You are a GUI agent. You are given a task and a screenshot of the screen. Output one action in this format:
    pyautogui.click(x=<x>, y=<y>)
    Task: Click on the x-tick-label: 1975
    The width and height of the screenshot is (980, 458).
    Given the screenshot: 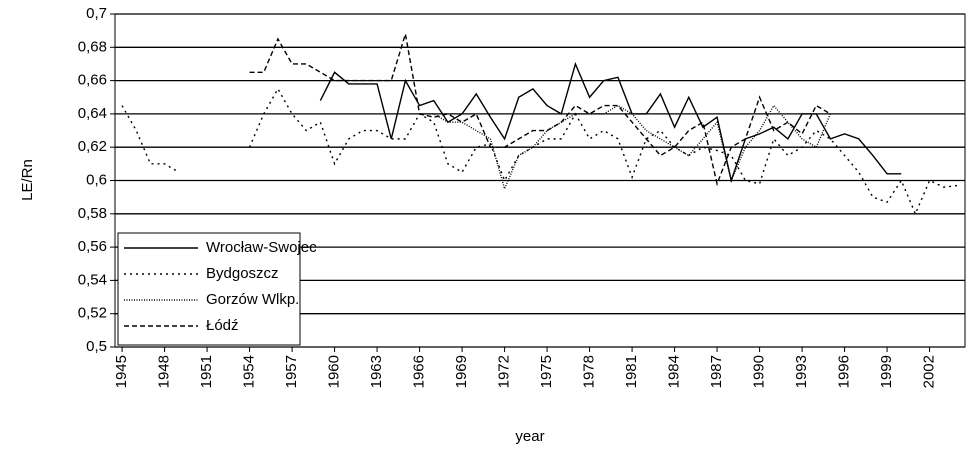 What is the action you would take?
    pyautogui.click(x=546, y=371)
    